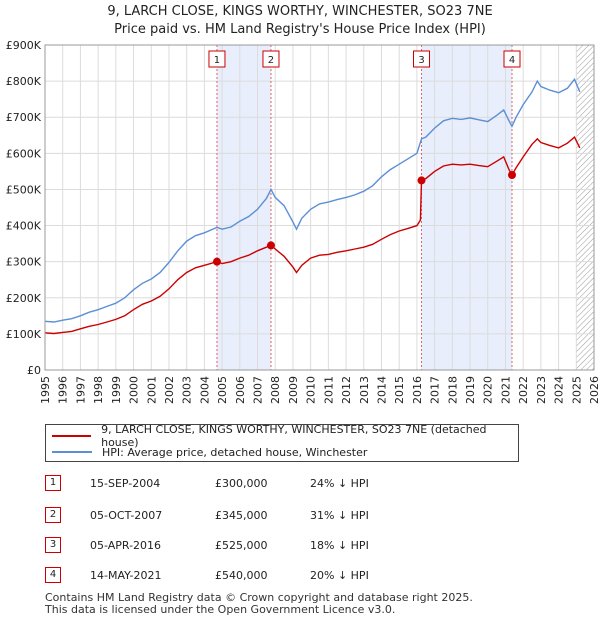 This screenshot has height=620, width=600. I want to click on sale-date: 14-MAY-2021, so click(126, 575).